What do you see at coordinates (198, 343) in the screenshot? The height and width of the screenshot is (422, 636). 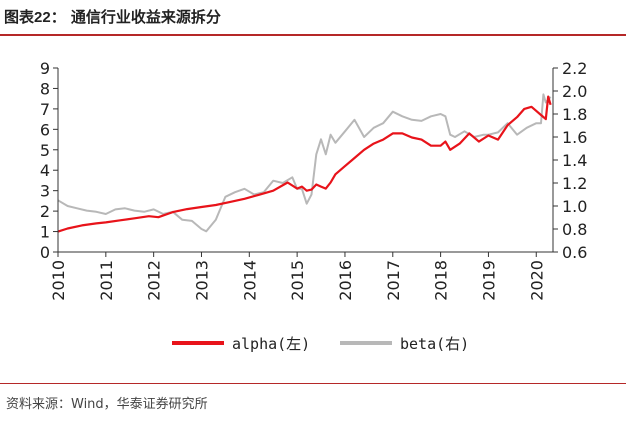 I see `legend-swatch-alpha` at bounding box center [198, 343].